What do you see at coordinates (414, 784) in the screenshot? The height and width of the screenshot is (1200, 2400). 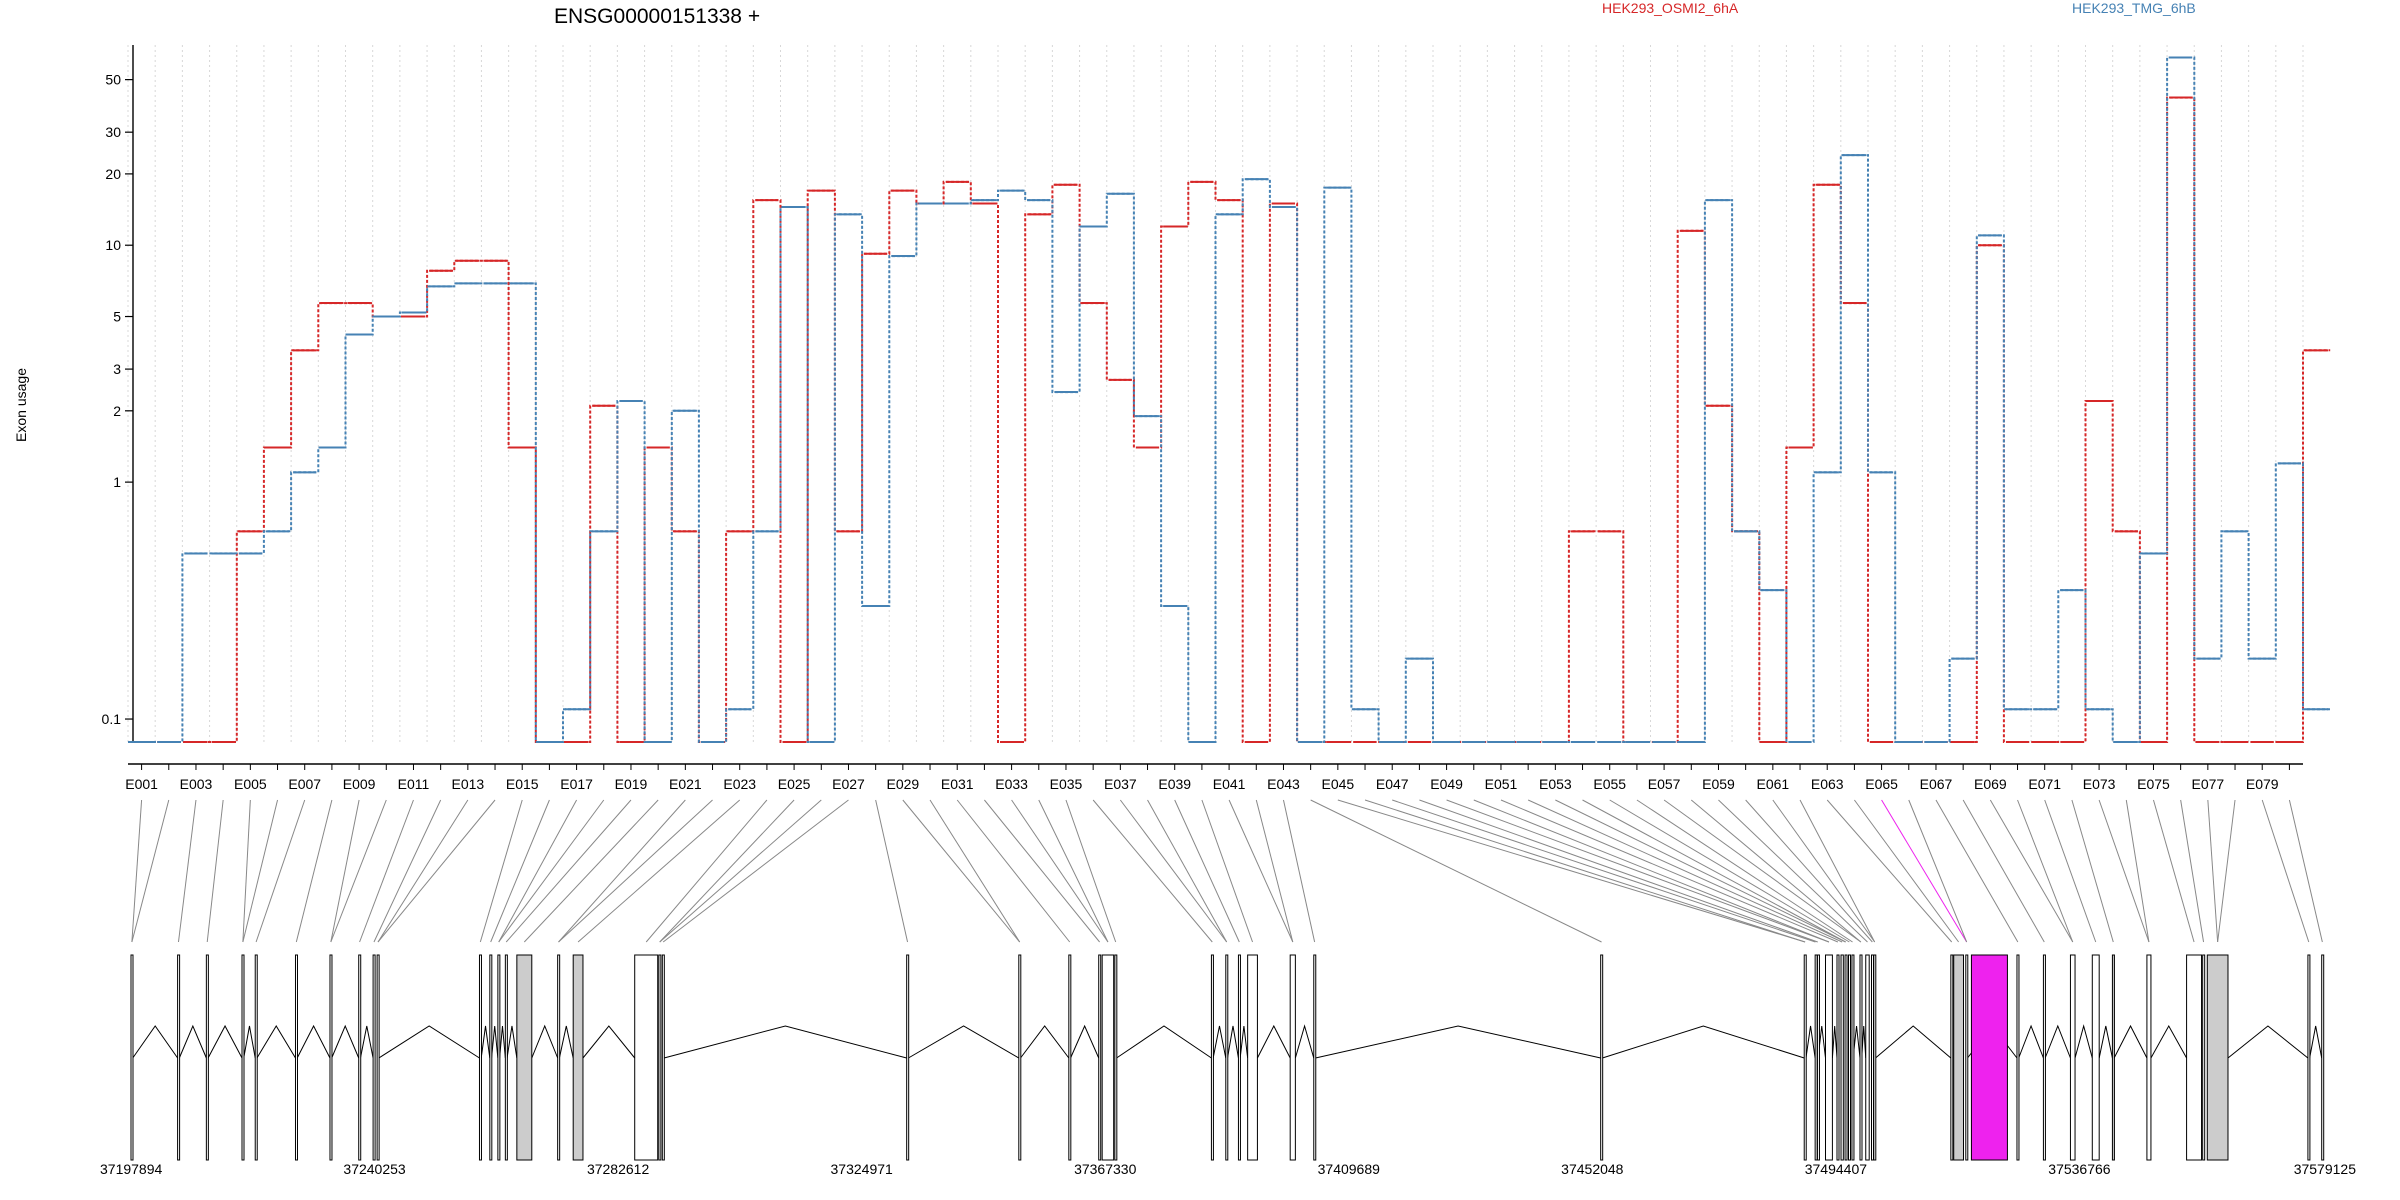 I see `x-tick-label: E011` at bounding box center [414, 784].